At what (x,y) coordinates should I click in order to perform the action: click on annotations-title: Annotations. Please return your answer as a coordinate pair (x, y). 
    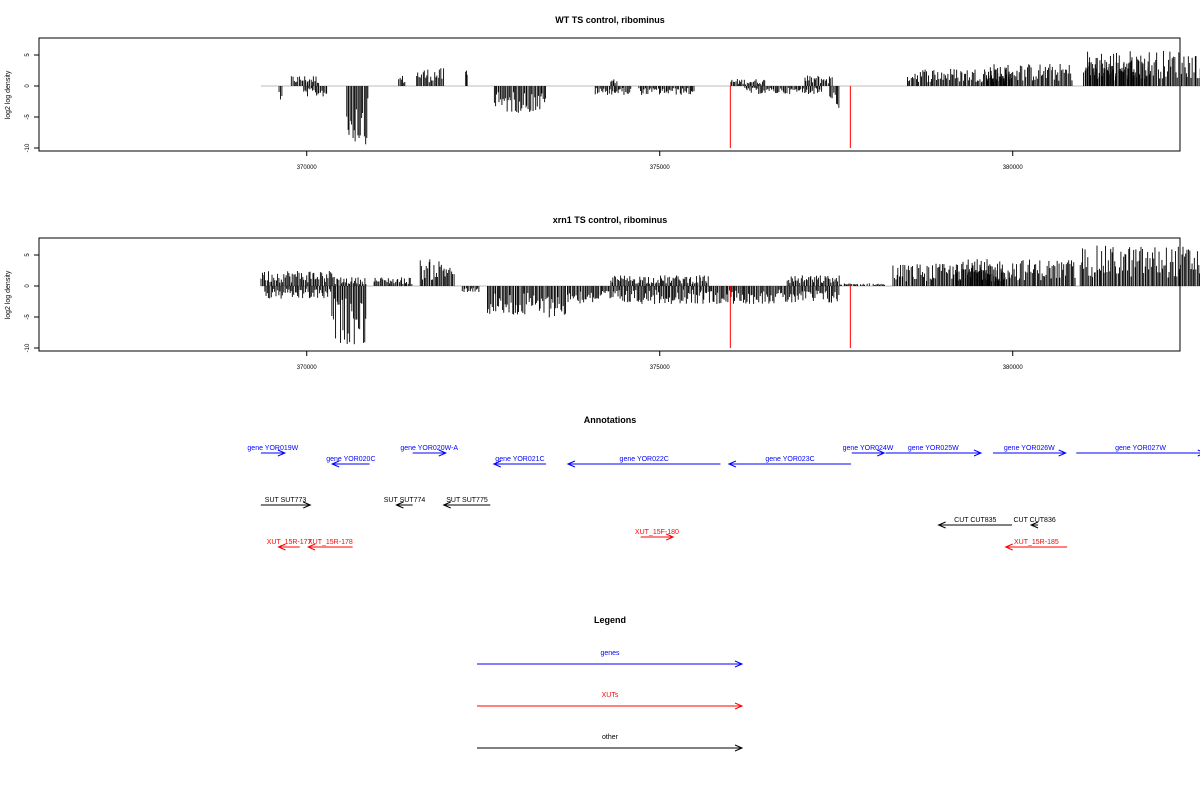
    Looking at the image, I should click on (610, 420).